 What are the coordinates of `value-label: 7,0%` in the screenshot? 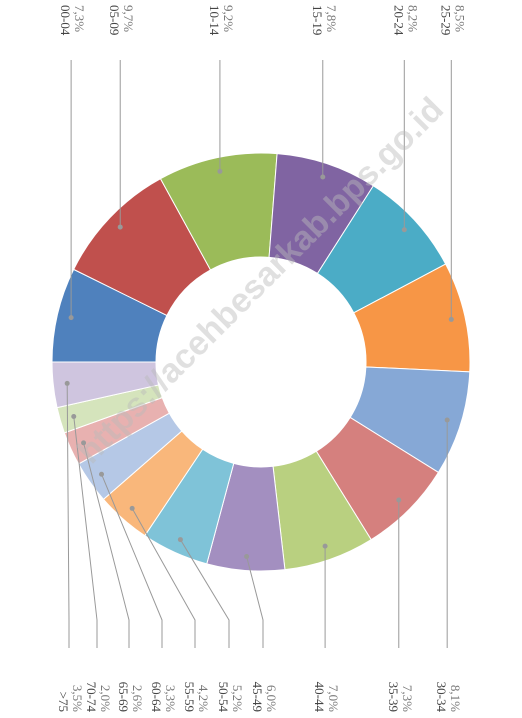 It's located at (333, 698).